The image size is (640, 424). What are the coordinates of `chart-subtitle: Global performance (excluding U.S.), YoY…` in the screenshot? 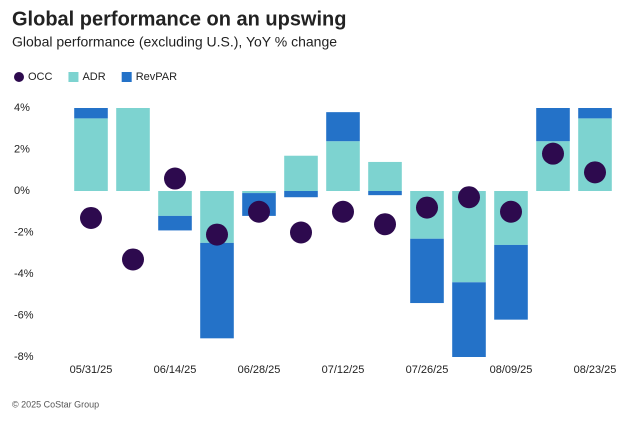 It's located at (174, 42).